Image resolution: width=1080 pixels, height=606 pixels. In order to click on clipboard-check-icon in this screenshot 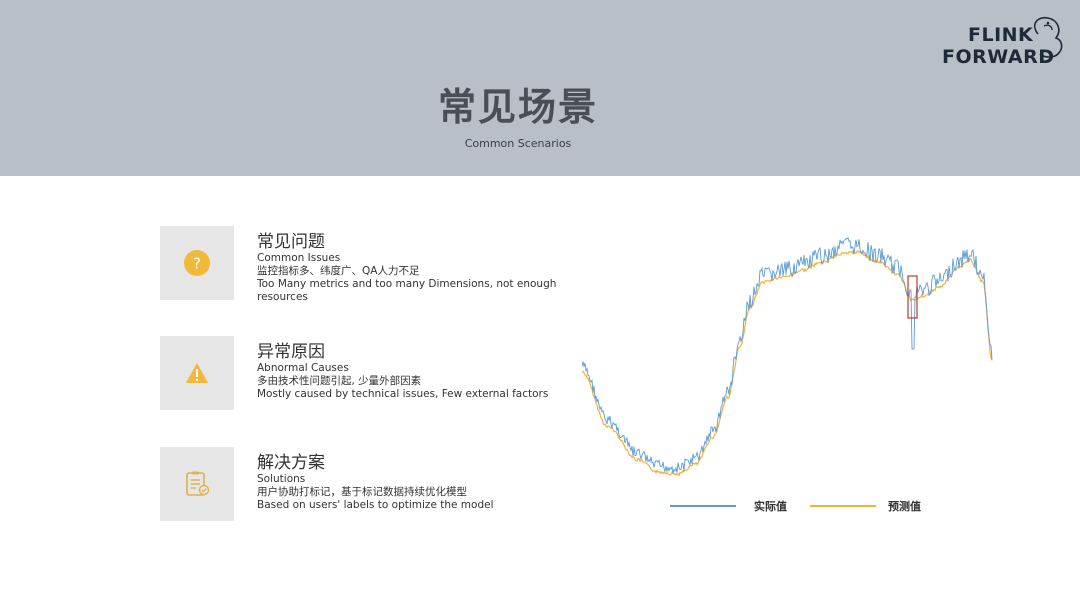, I will do `click(198, 483)`.